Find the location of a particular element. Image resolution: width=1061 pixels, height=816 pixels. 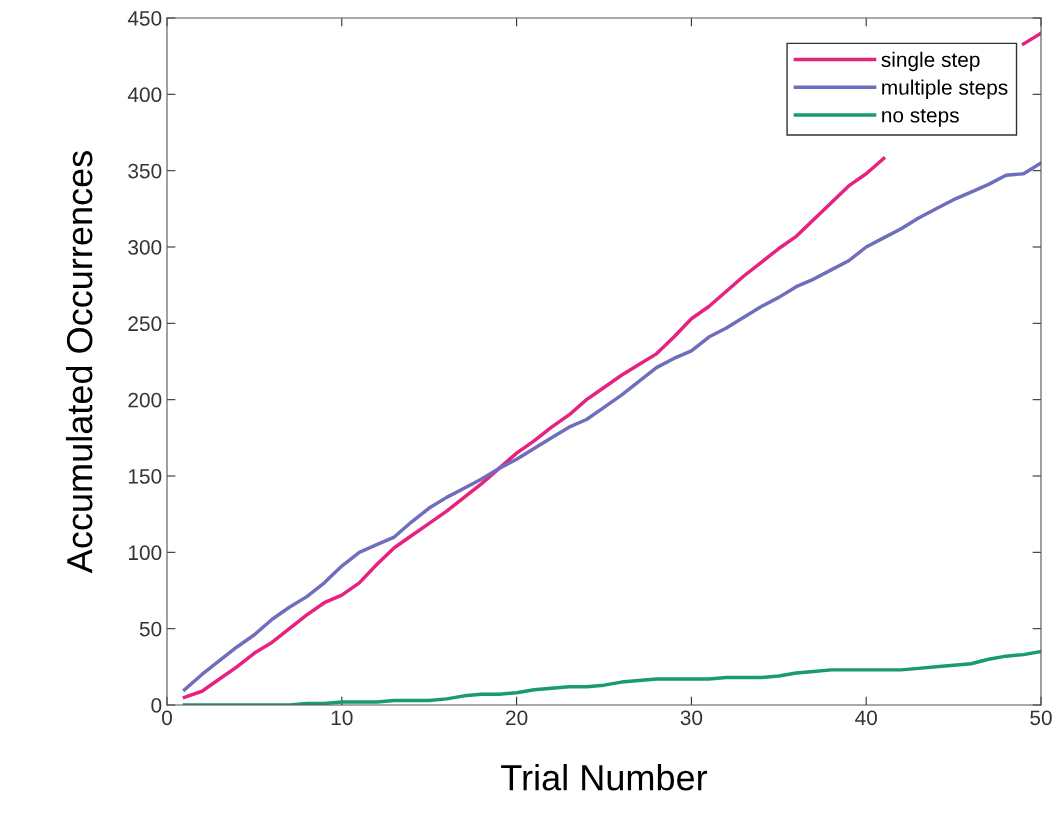

legend-label: single step is located at coordinates (930, 61).